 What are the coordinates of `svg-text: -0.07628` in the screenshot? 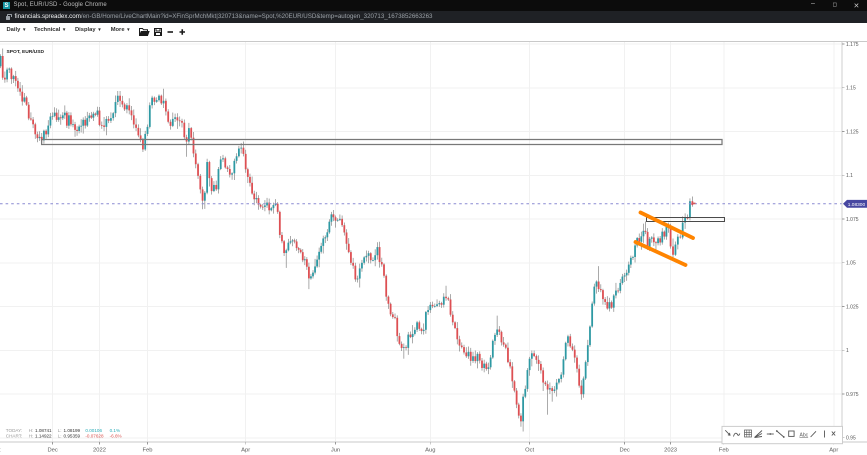 It's located at (94, 435).